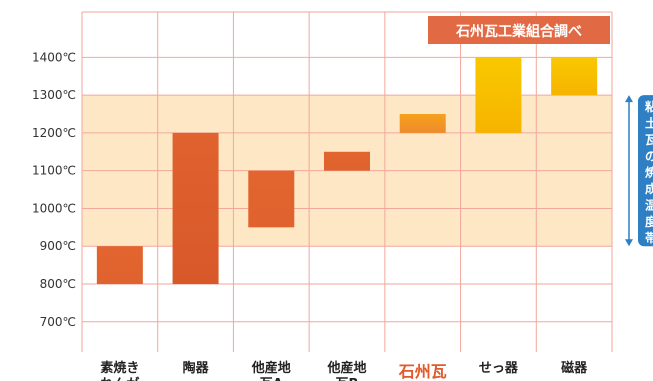 This screenshot has width=653, height=381. What do you see at coordinates (54, 133) in the screenshot?
I see `y-tick-label: 1200℃` at bounding box center [54, 133].